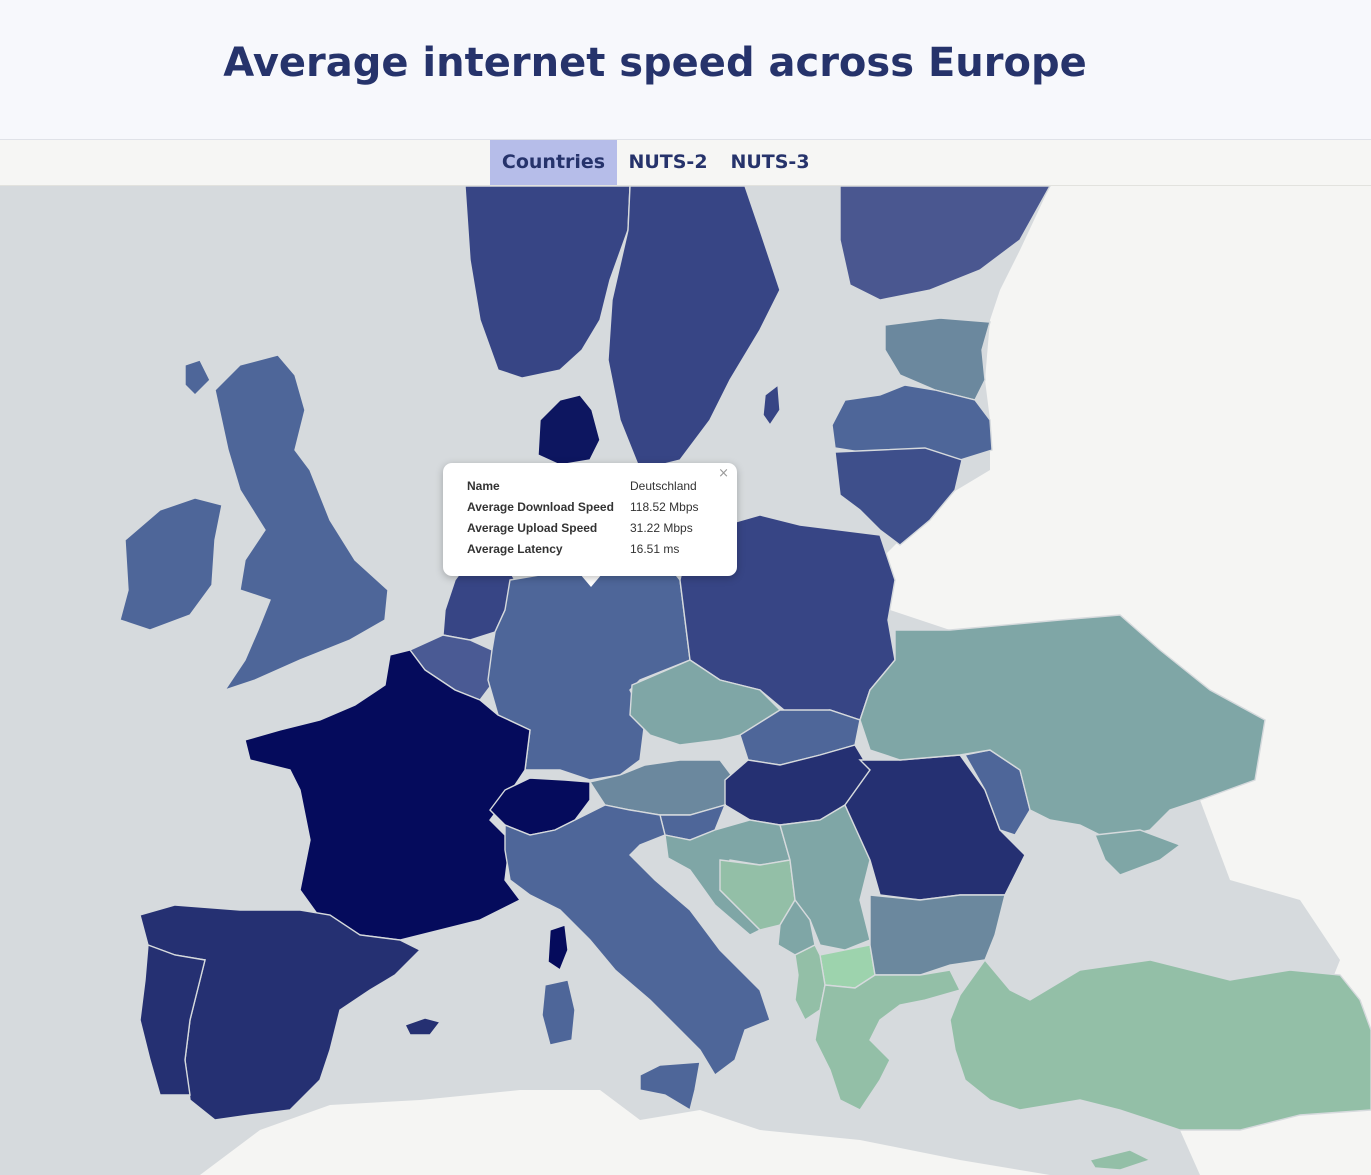  I want to click on country-italy, so click(637, 940).